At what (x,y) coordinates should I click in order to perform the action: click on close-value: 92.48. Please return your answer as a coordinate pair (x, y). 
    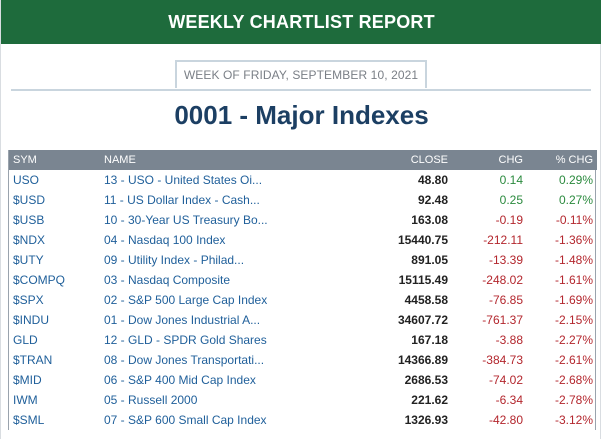
    Looking at the image, I should click on (432, 200).